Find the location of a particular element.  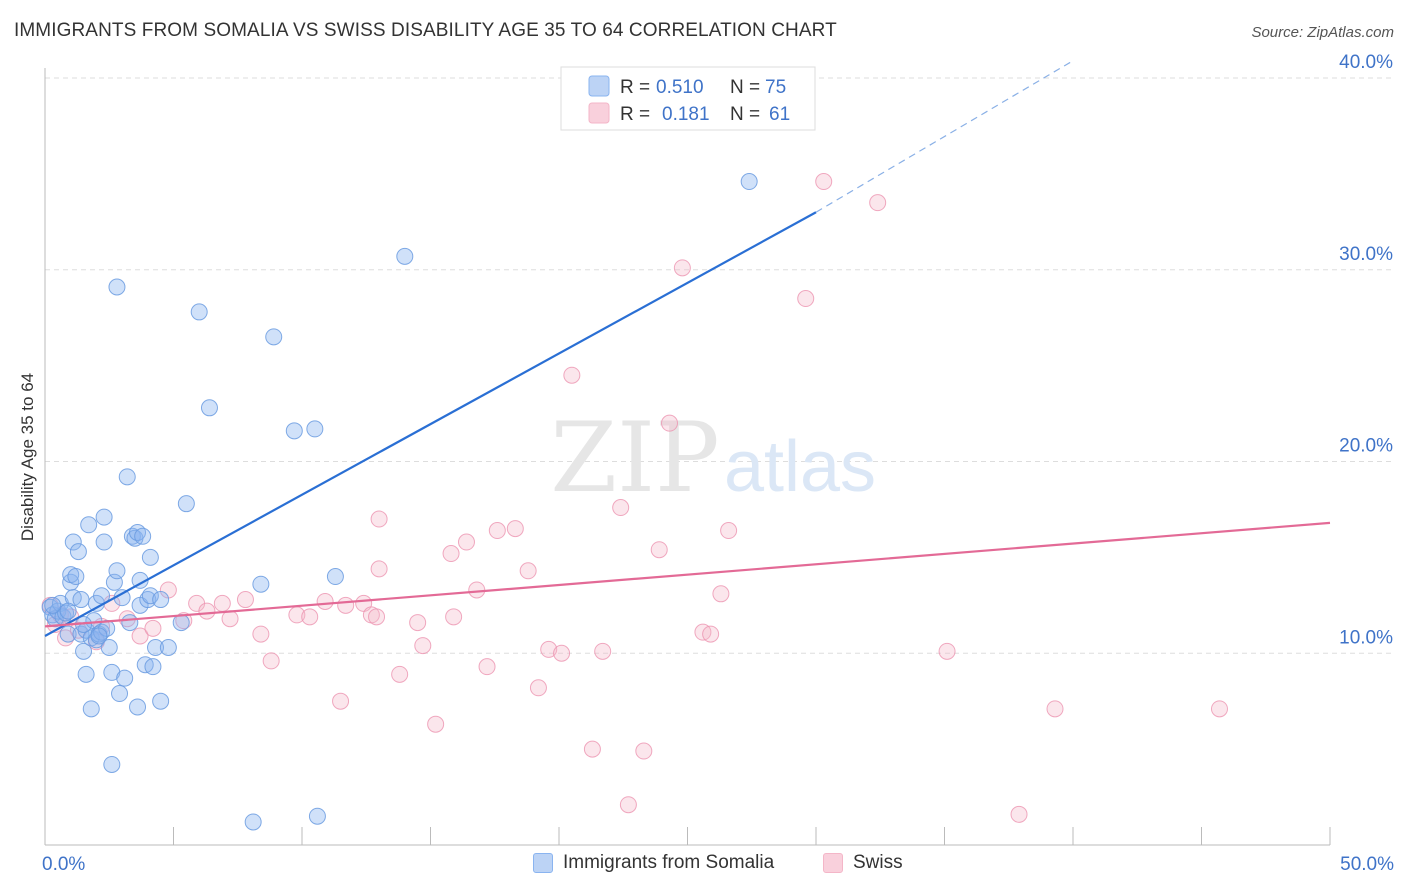

legend-label-swiss: Swiss is located at coordinates (878, 862).